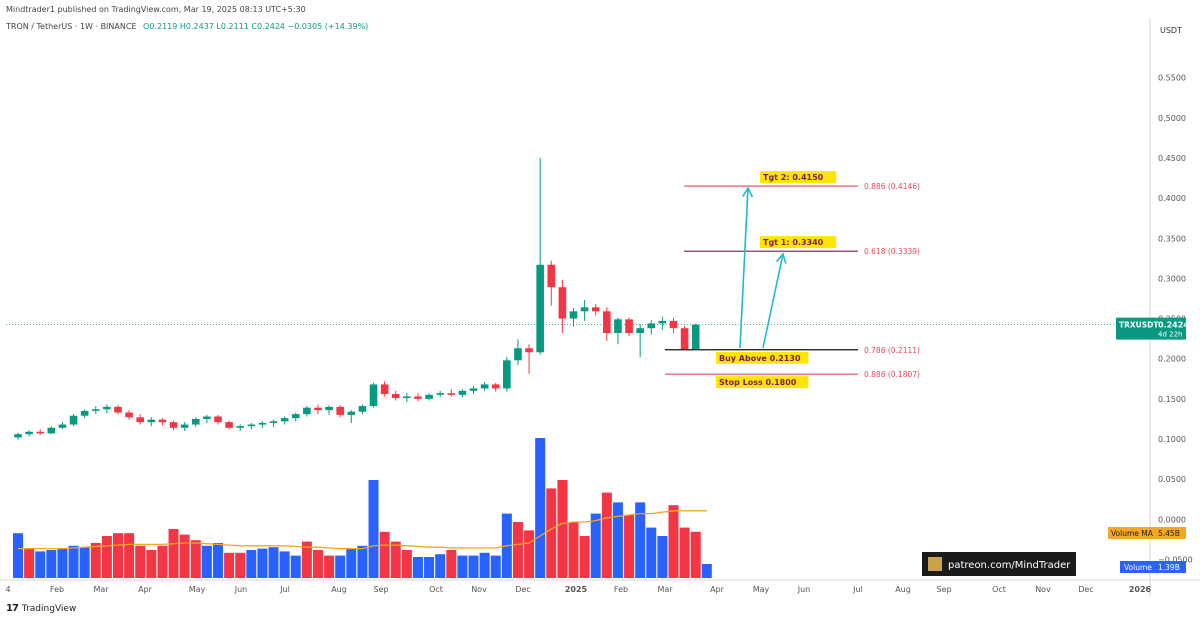 The width and height of the screenshot is (1200, 620). What do you see at coordinates (197, 589) in the screenshot?
I see `x-tick-label: May` at bounding box center [197, 589].